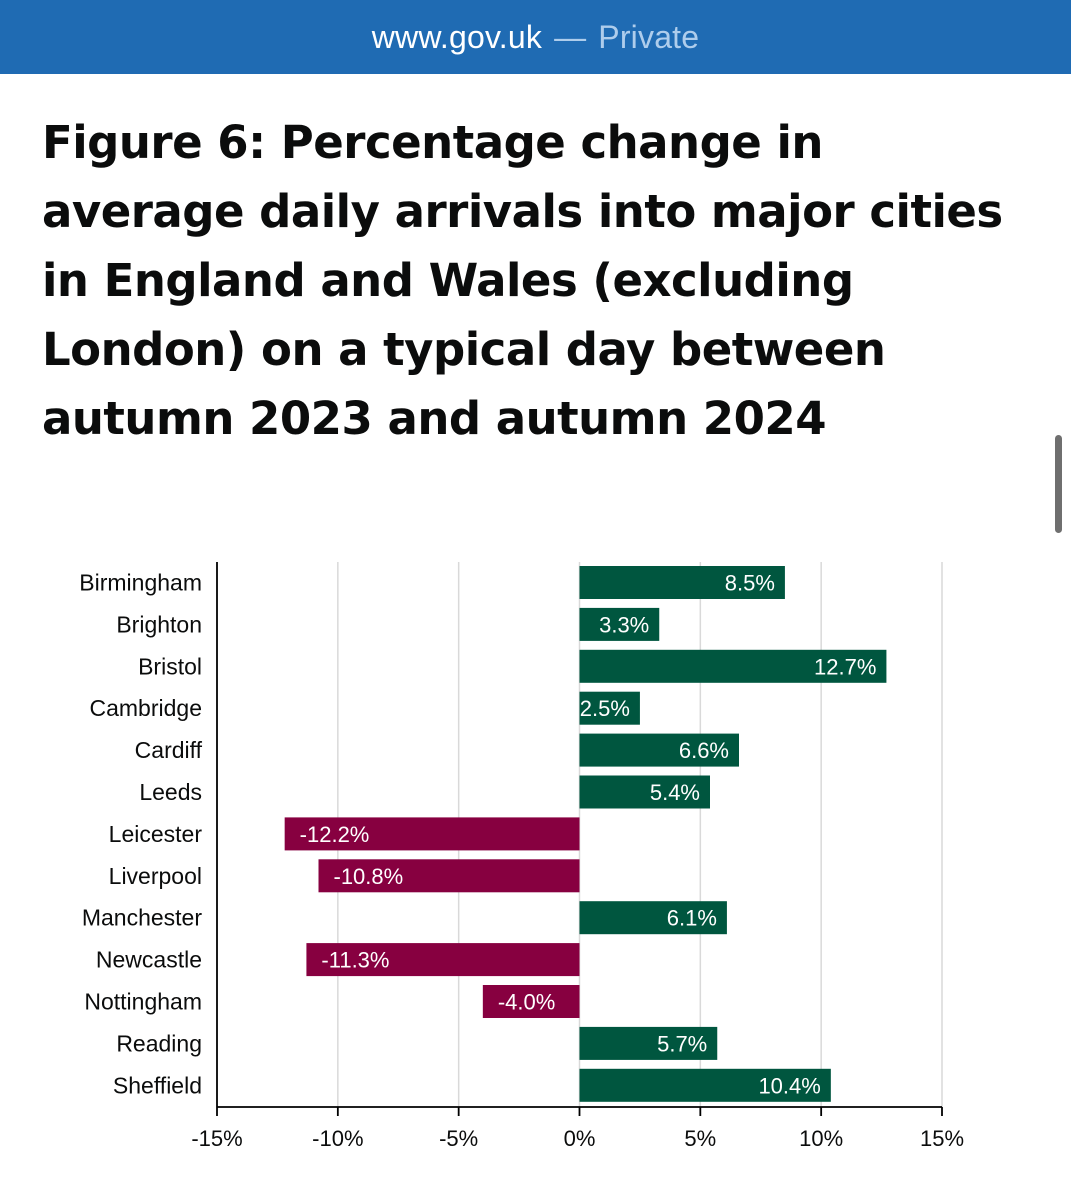 Image resolution: width=1071 pixels, height=1200 pixels. Describe the element at coordinates (942, 1138) in the screenshot. I see `x-tick-label: 15%` at that location.